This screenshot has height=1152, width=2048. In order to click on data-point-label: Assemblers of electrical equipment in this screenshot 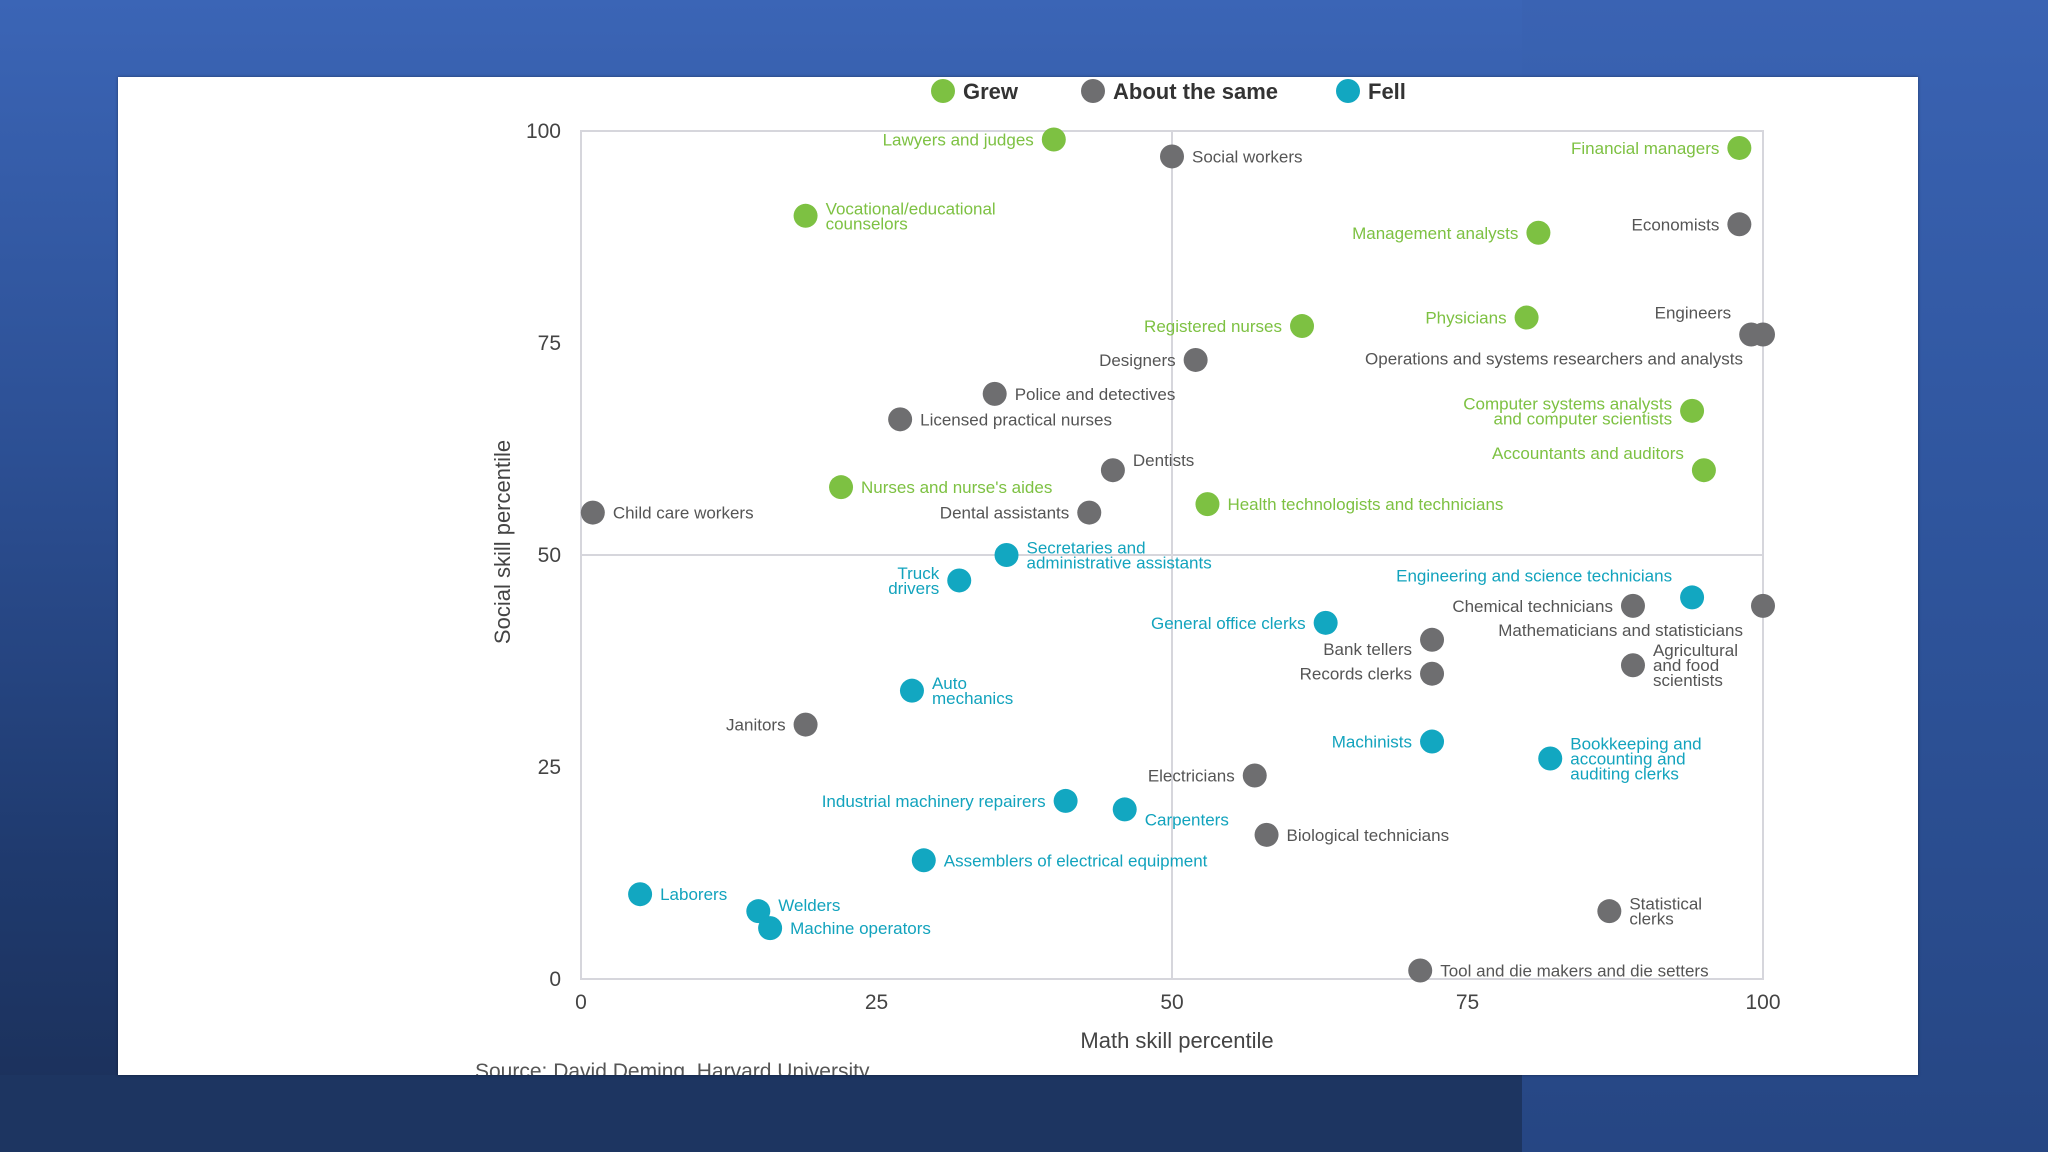, I will do `click(1076, 860)`.